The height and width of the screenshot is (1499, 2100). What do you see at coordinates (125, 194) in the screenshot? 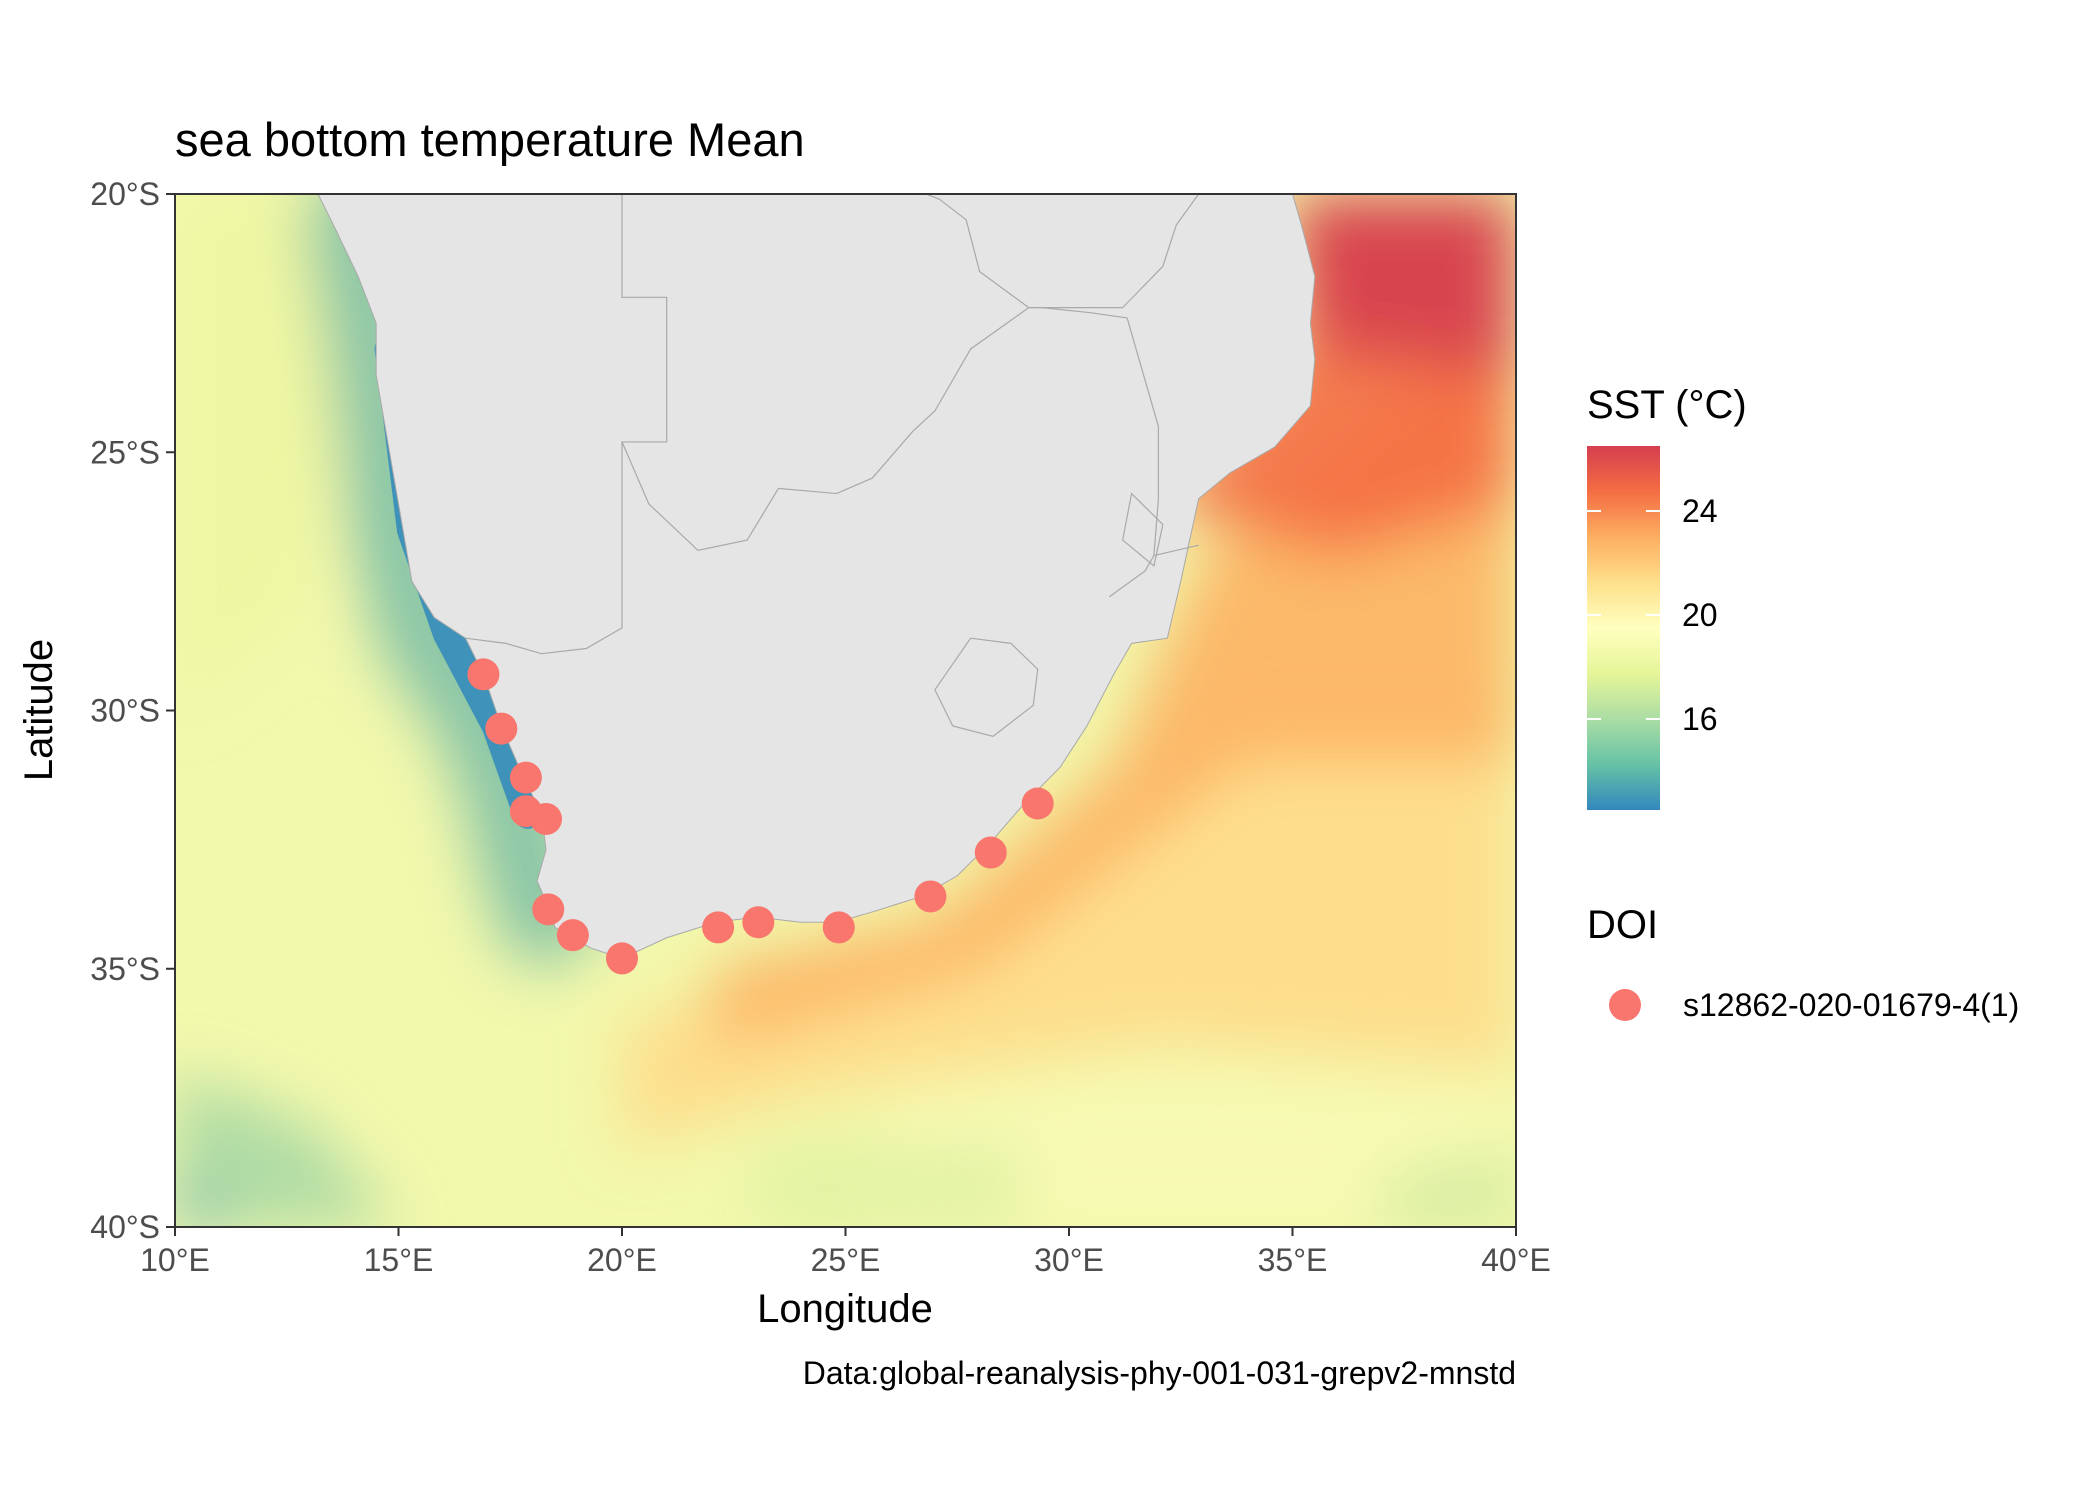
I see `y-tick-label: 20°S` at bounding box center [125, 194].